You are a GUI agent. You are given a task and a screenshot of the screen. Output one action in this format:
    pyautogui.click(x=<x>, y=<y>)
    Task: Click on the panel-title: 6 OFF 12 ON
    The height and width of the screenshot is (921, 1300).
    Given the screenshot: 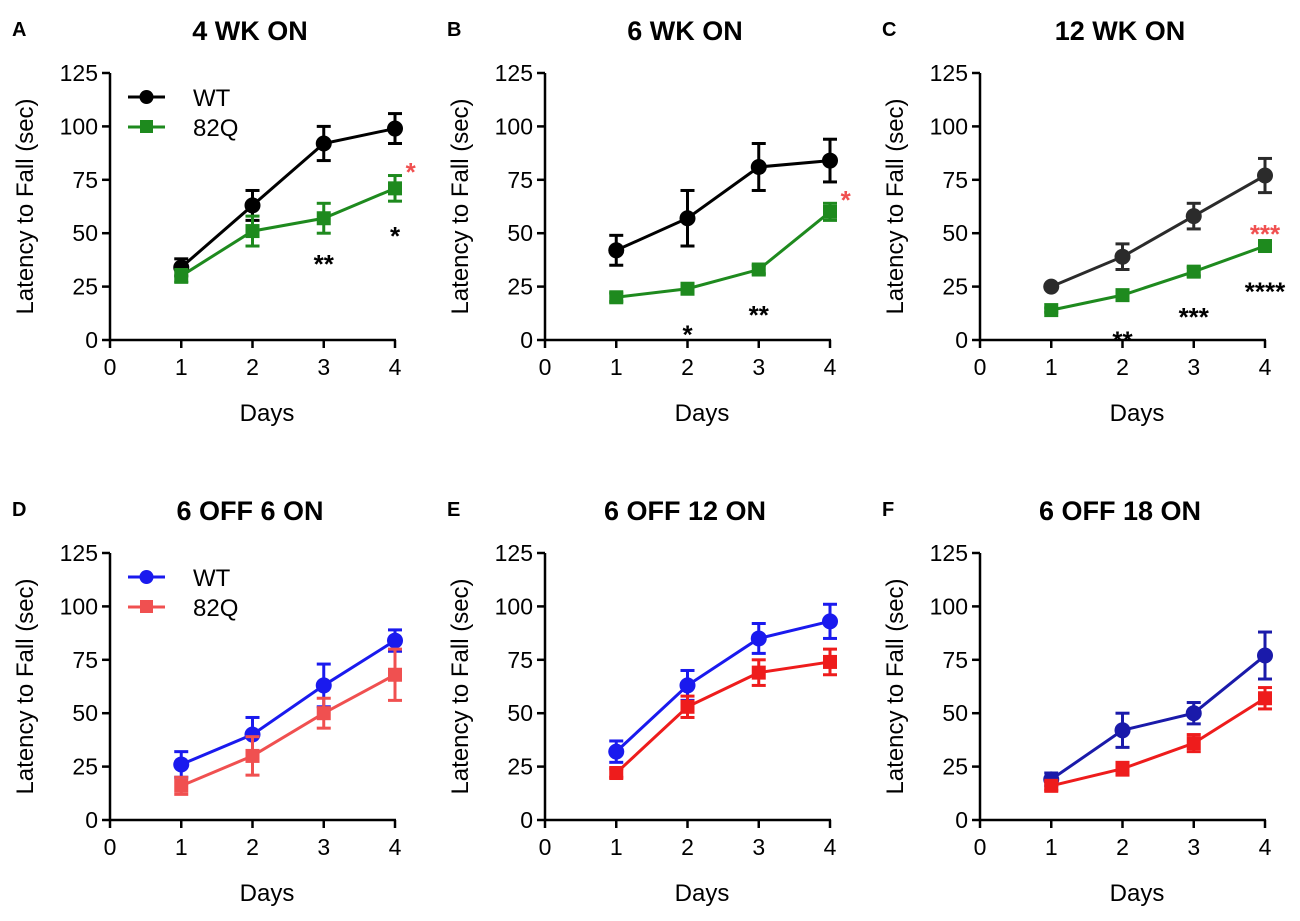 What is the action you would take?
    pyautogui.click(x=685, y=511)
    